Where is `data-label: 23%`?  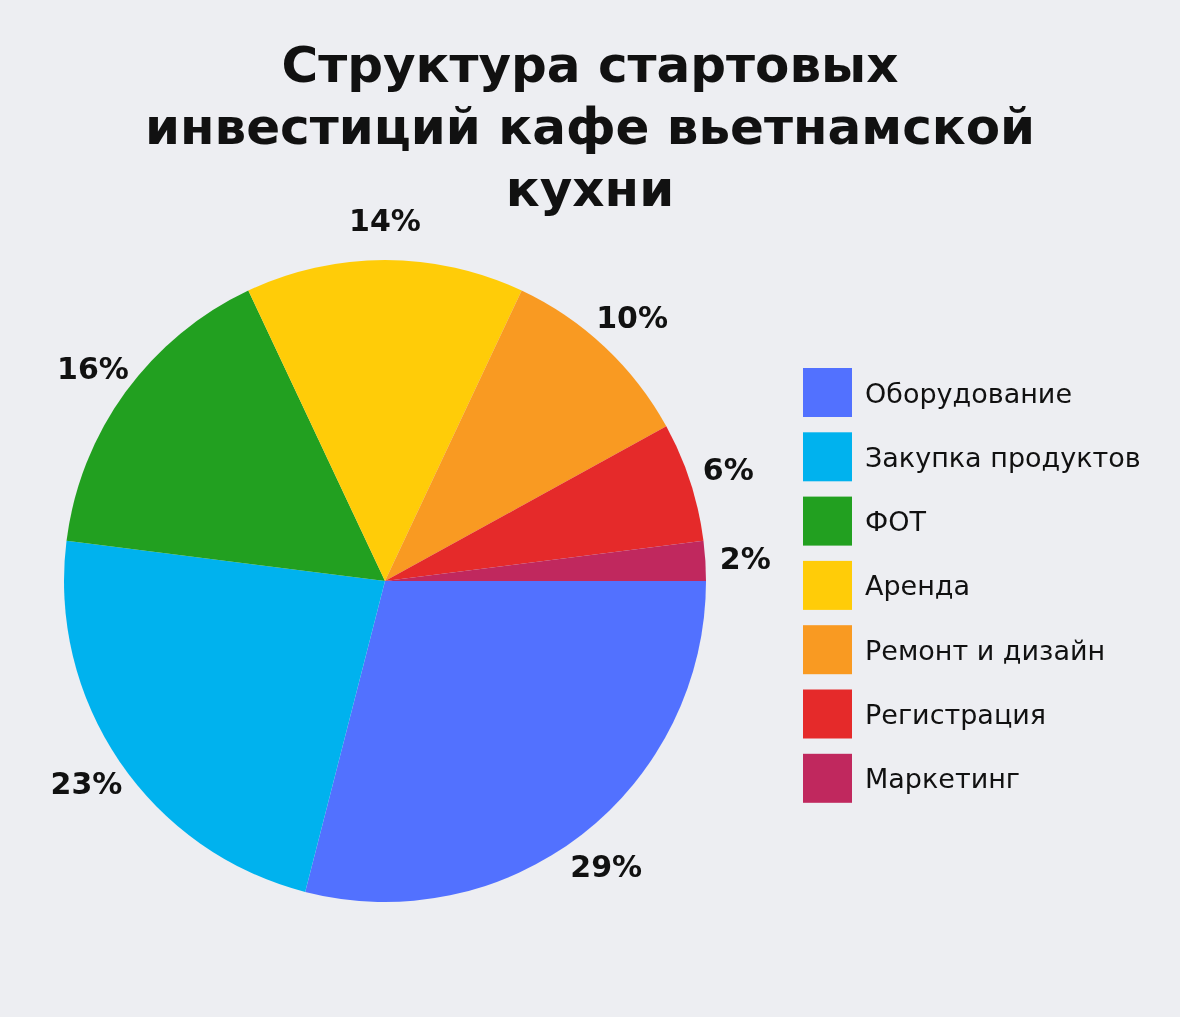
data-label: 23% is located at coordinates (86, 784).